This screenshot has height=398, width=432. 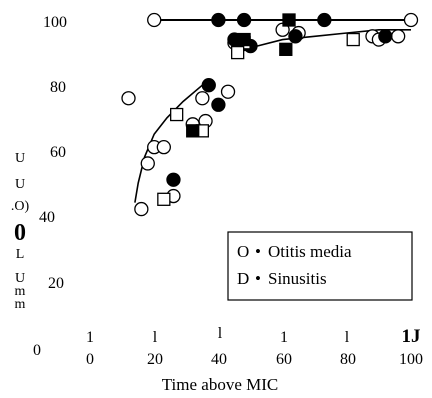 I want to click on legend: O • Otitis media D • Sinusitis, so click(x=320, y=266).